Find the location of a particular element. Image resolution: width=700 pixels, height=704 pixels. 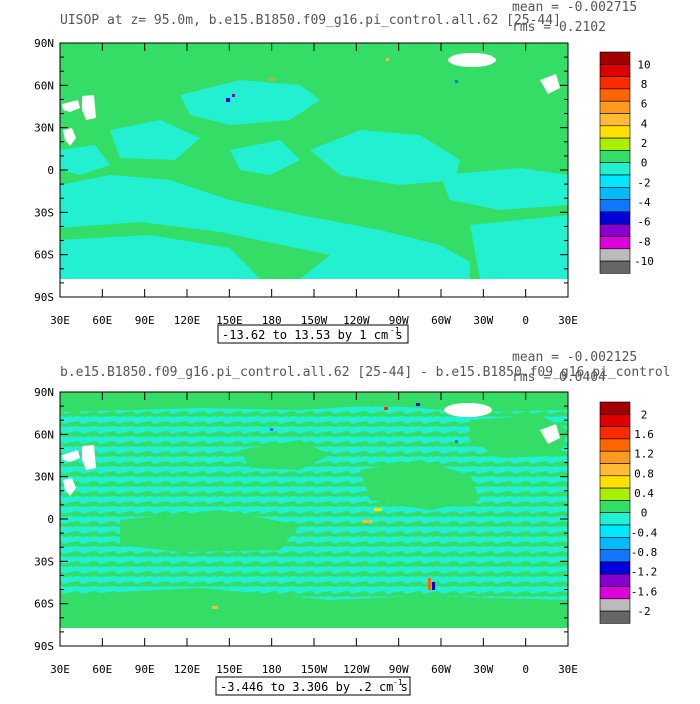

colorbar-label: 6 is located at coordinates (644, 104).